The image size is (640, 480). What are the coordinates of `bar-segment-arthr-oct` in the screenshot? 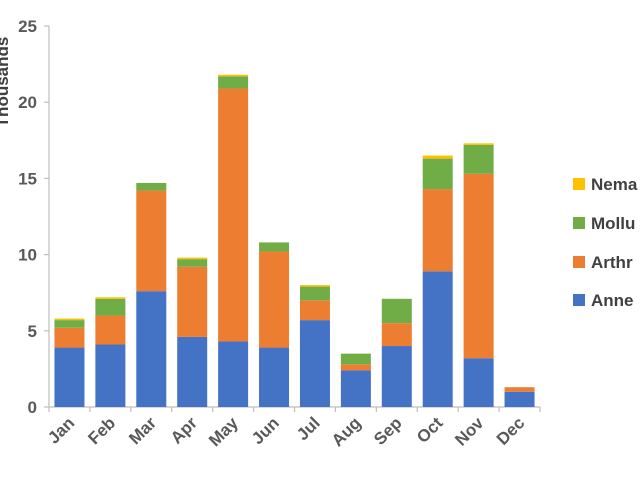 It's located at (437, 230).